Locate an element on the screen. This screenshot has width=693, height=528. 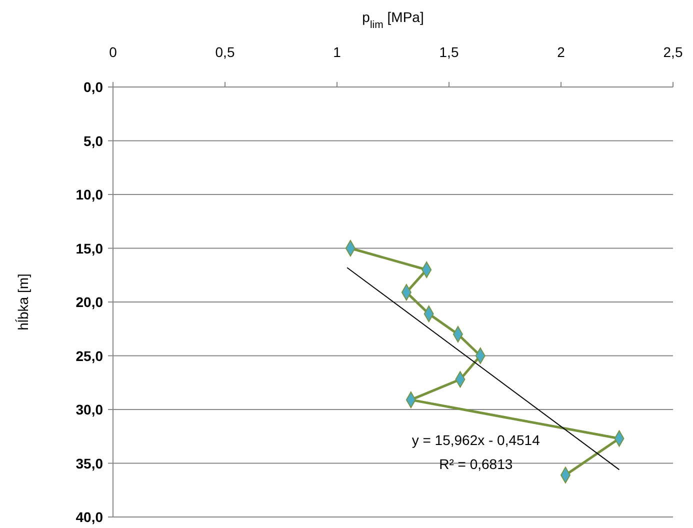
y-tick-label: 25,0 is located at coordinates (90, 356).